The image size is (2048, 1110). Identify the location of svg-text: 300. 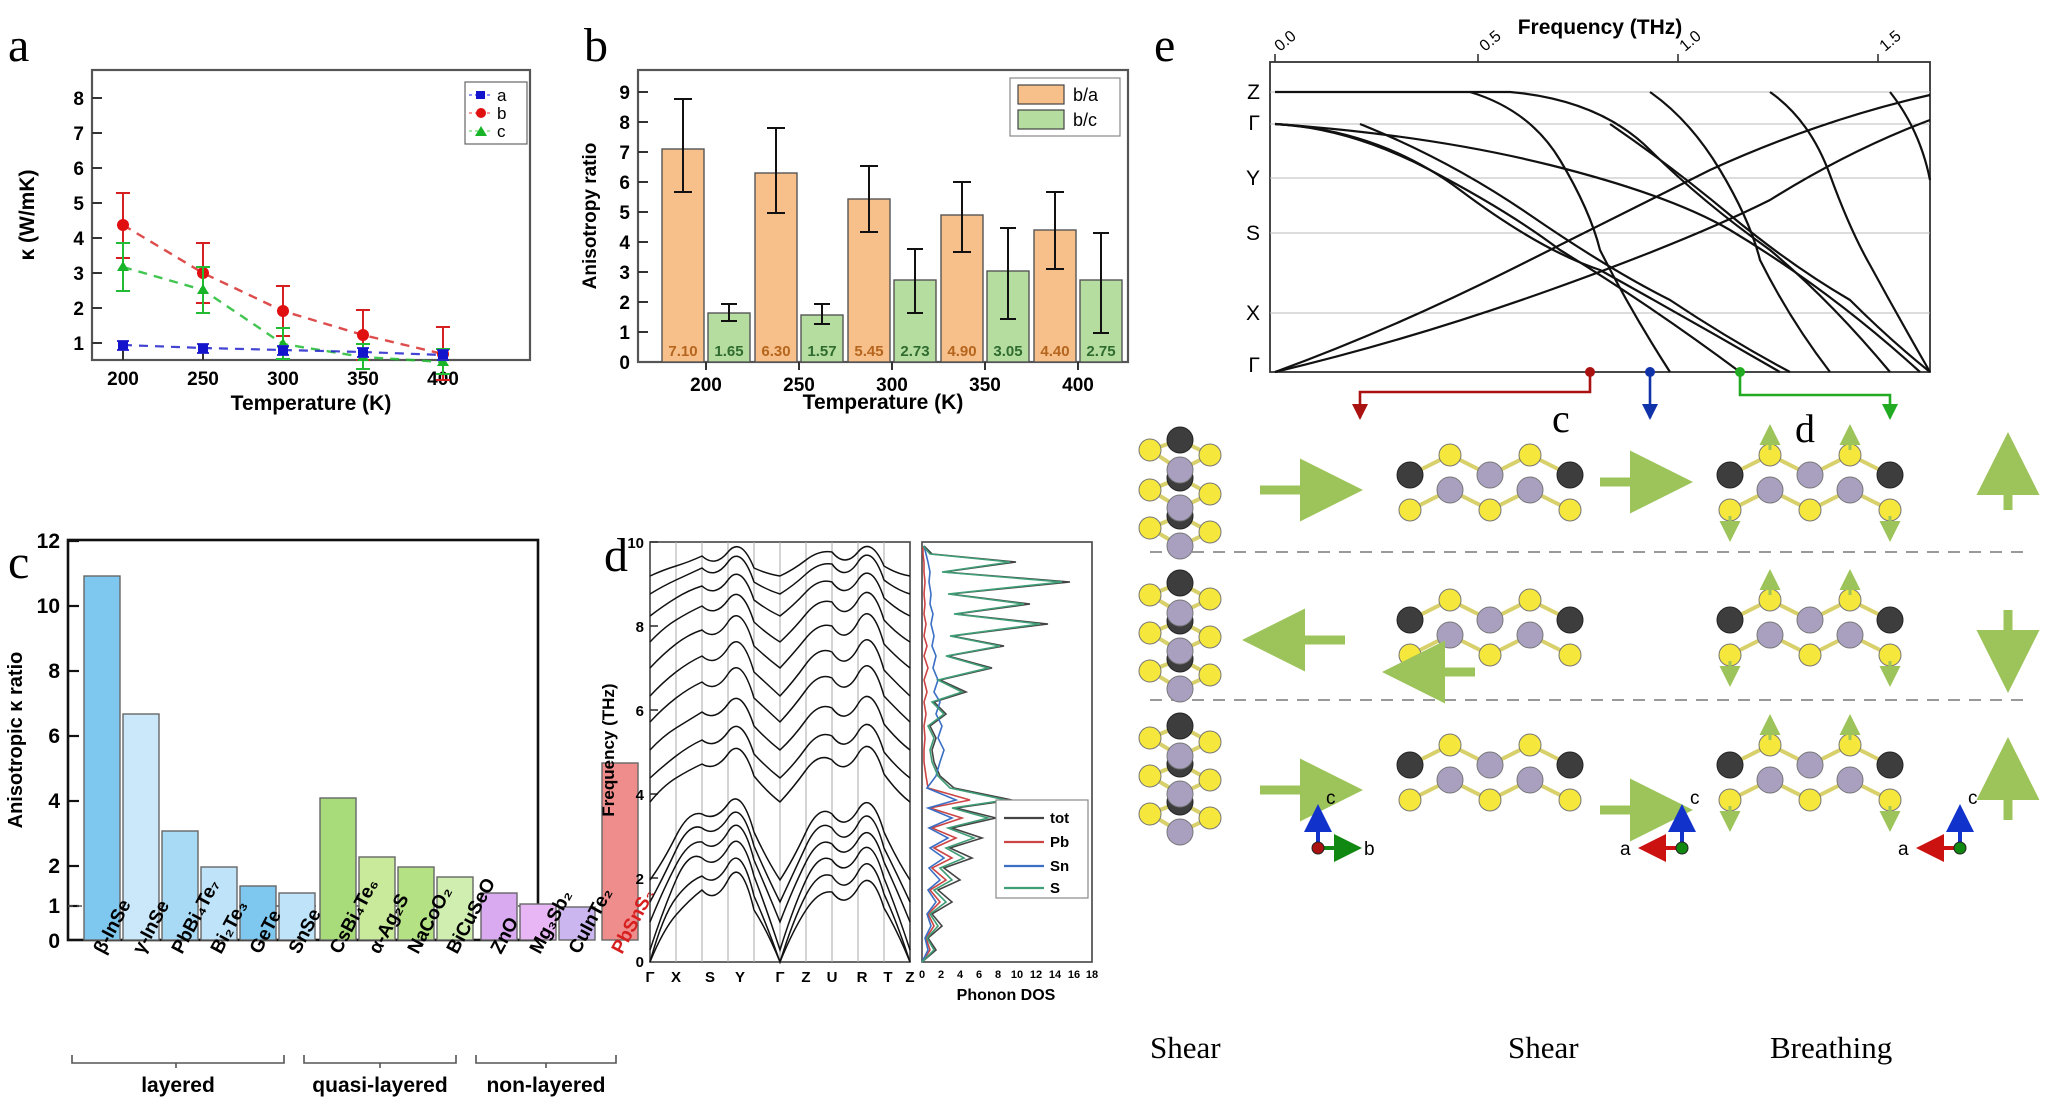
(283, 379).